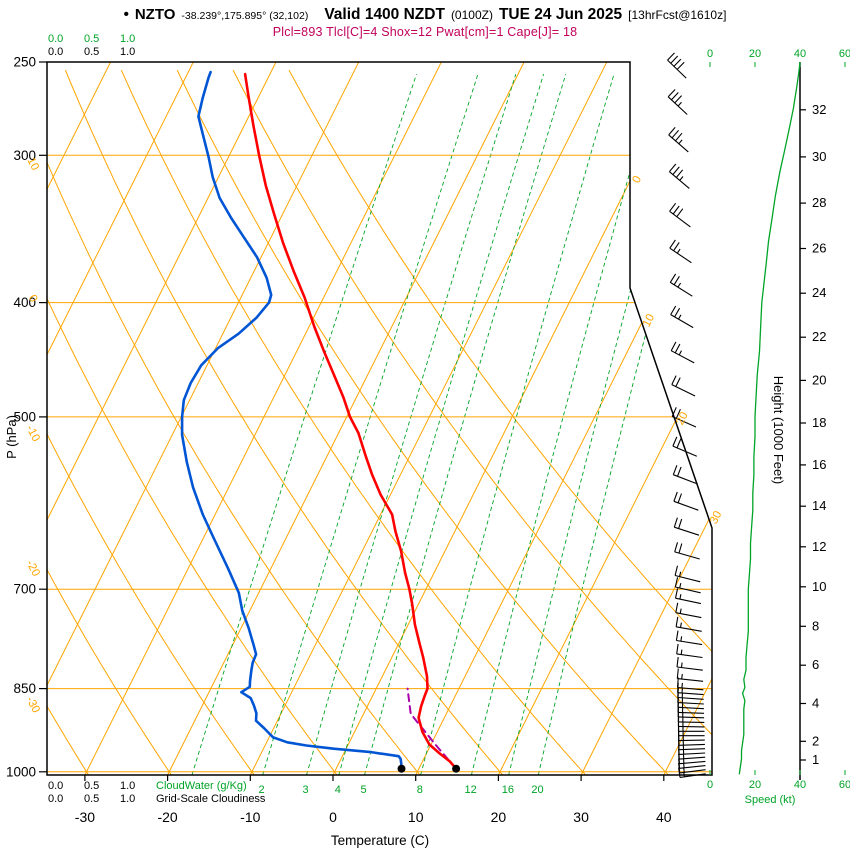 This screenshot has height=860, width=850. I want to click on svg-text: 850, so click(24, 688).